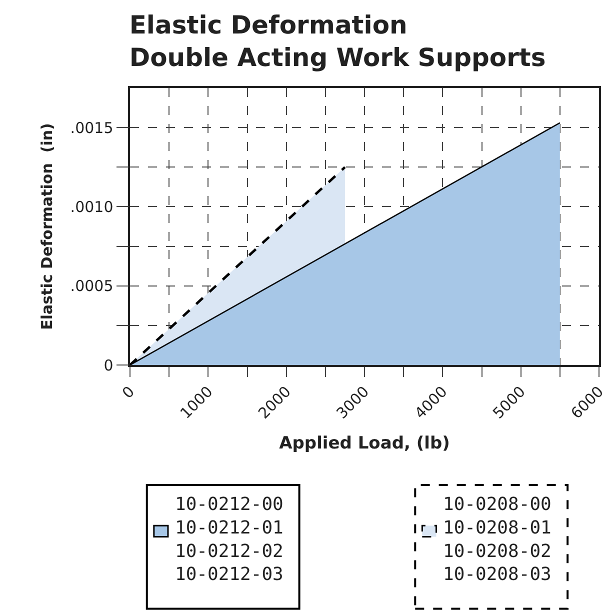 This screenshot has width=616, height=612. Describe the element at coordinates (92, 286) in the screenshot. I see `y-tick-label: .0005` at that location.